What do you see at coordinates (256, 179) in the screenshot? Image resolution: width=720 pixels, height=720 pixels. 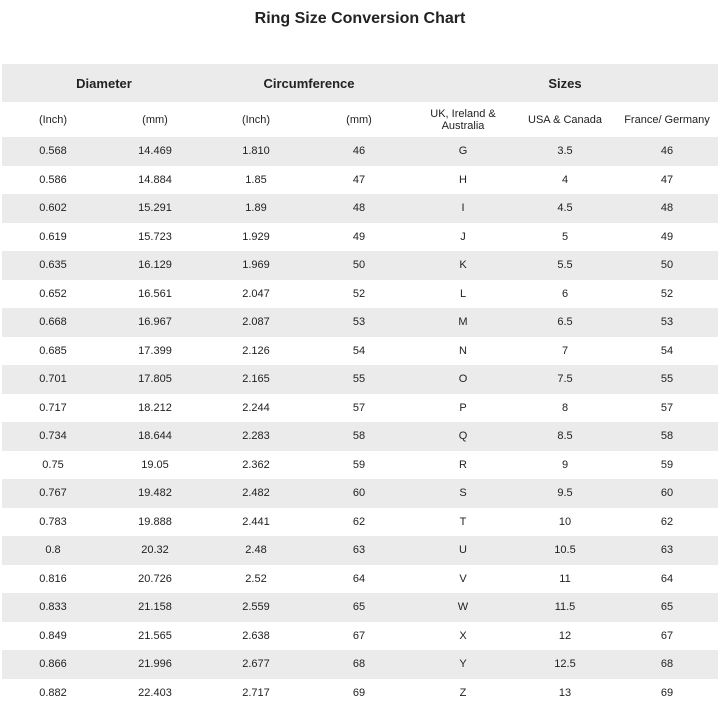 I see `table-cell: 1.85` at bounding box center [256, 179].